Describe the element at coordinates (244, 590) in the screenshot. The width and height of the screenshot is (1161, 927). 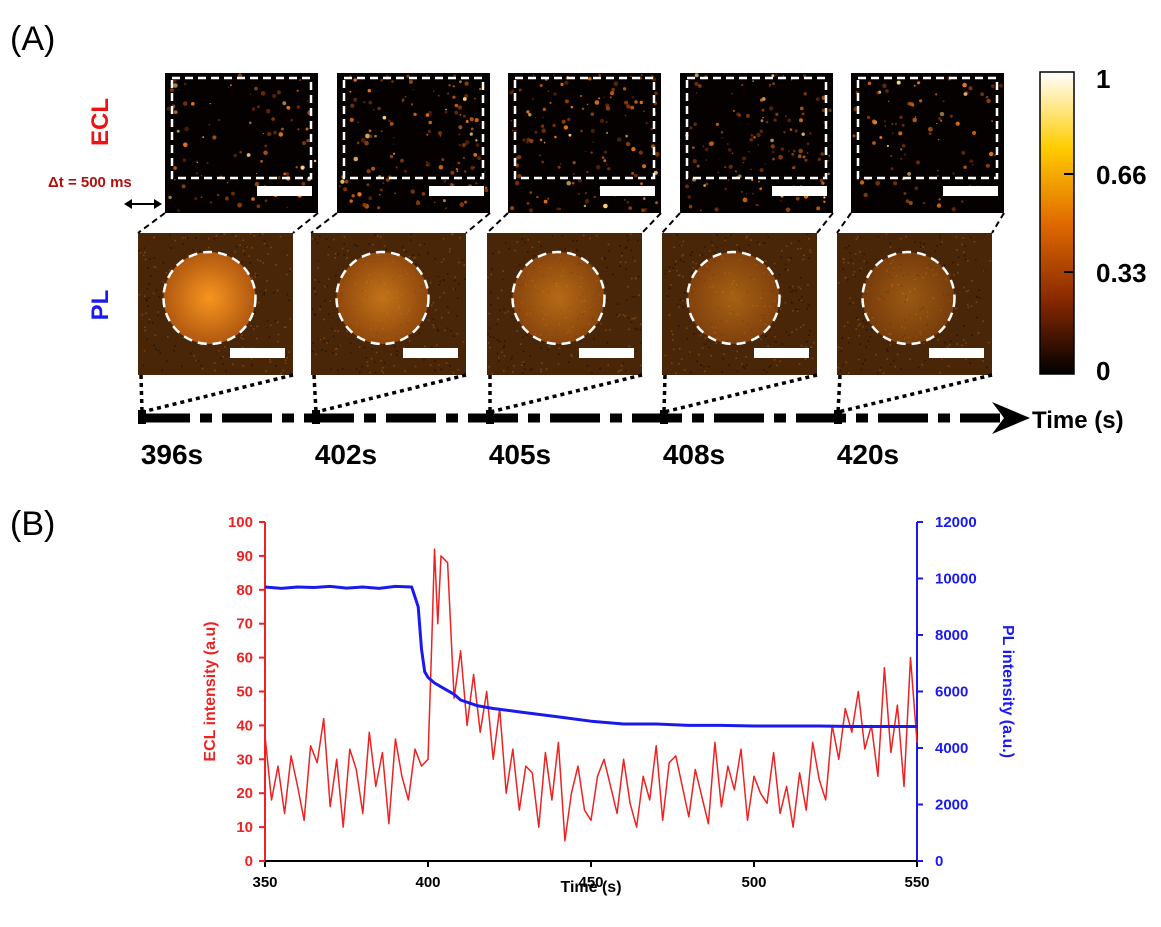
I see `y-left-tick-label: 80` at that location.